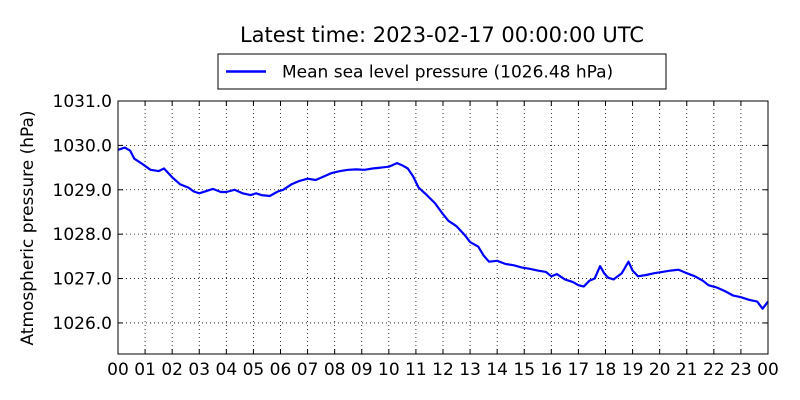 The height and width of the screenshot is (400, 800). Describe the element at coordinates (199, 370) in the screenshot. I see `x-tick-label: 03` at that location.